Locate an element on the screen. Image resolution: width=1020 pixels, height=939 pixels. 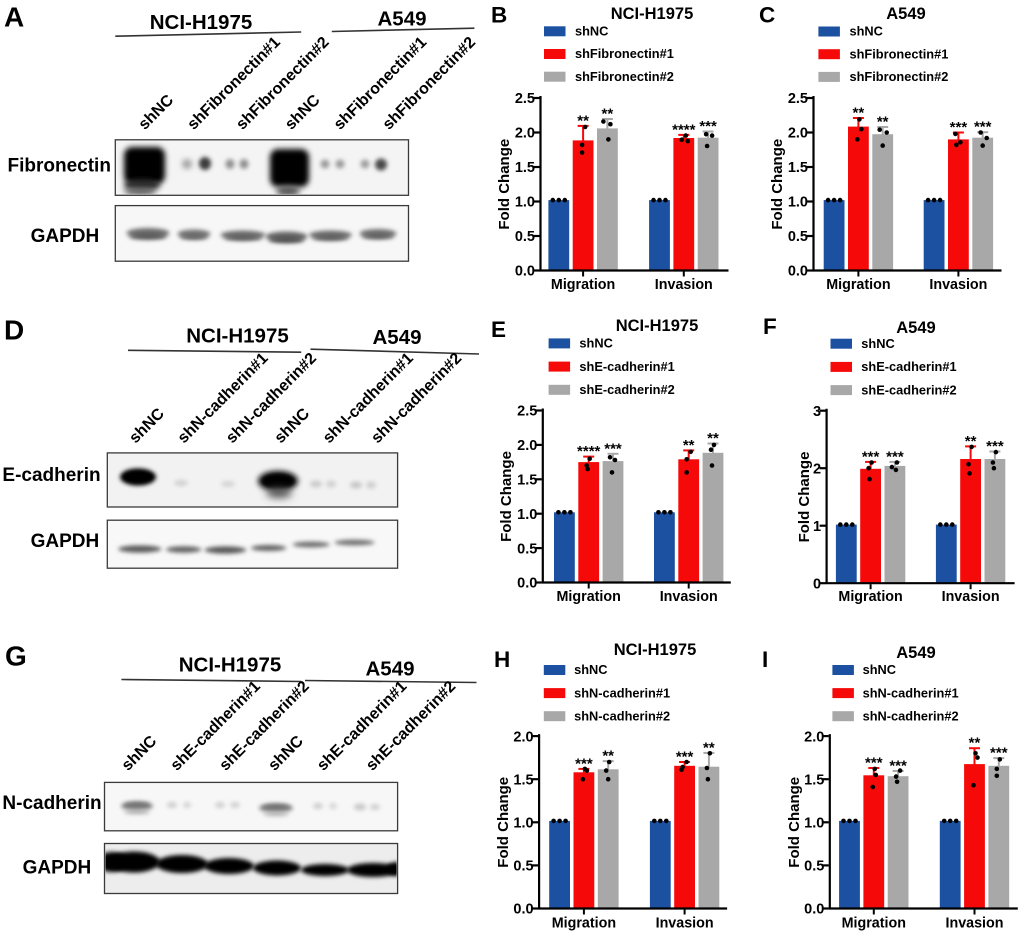
svg-text: Fibronectin is located at coordinates (59, 166).